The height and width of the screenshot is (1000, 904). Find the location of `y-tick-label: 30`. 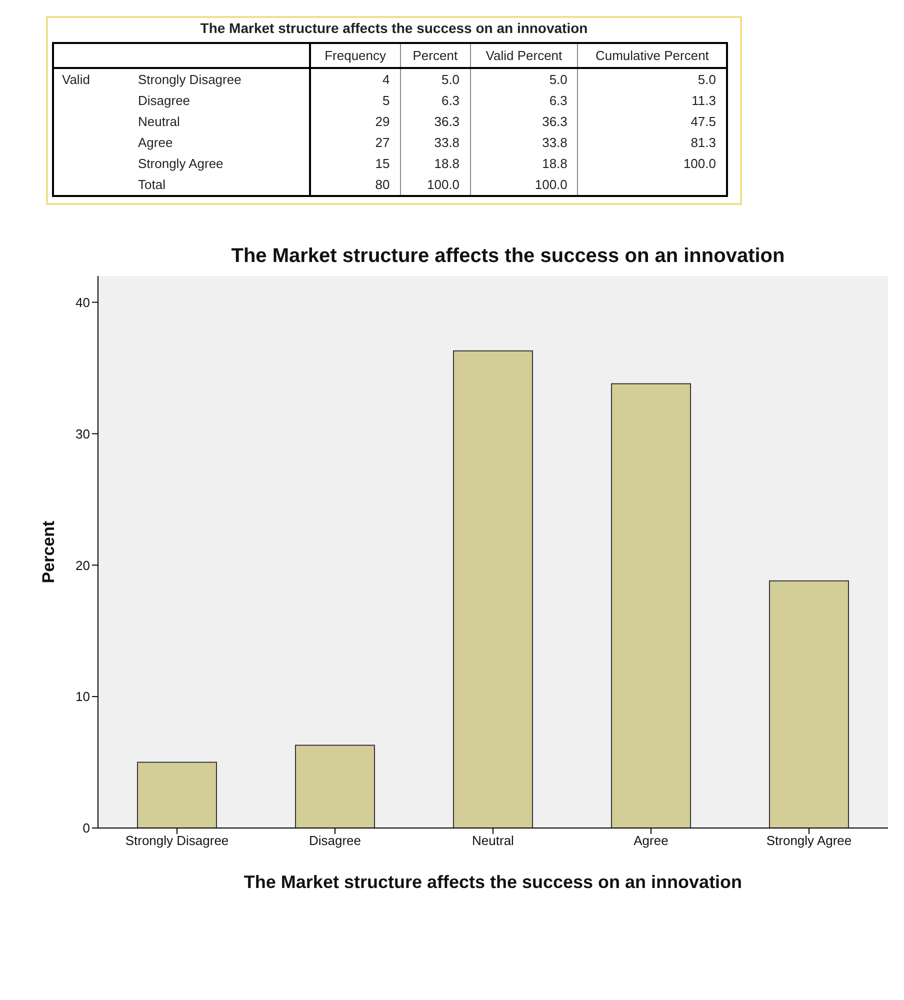

y-tick-label: 30 is located at coordinates (83, 434).